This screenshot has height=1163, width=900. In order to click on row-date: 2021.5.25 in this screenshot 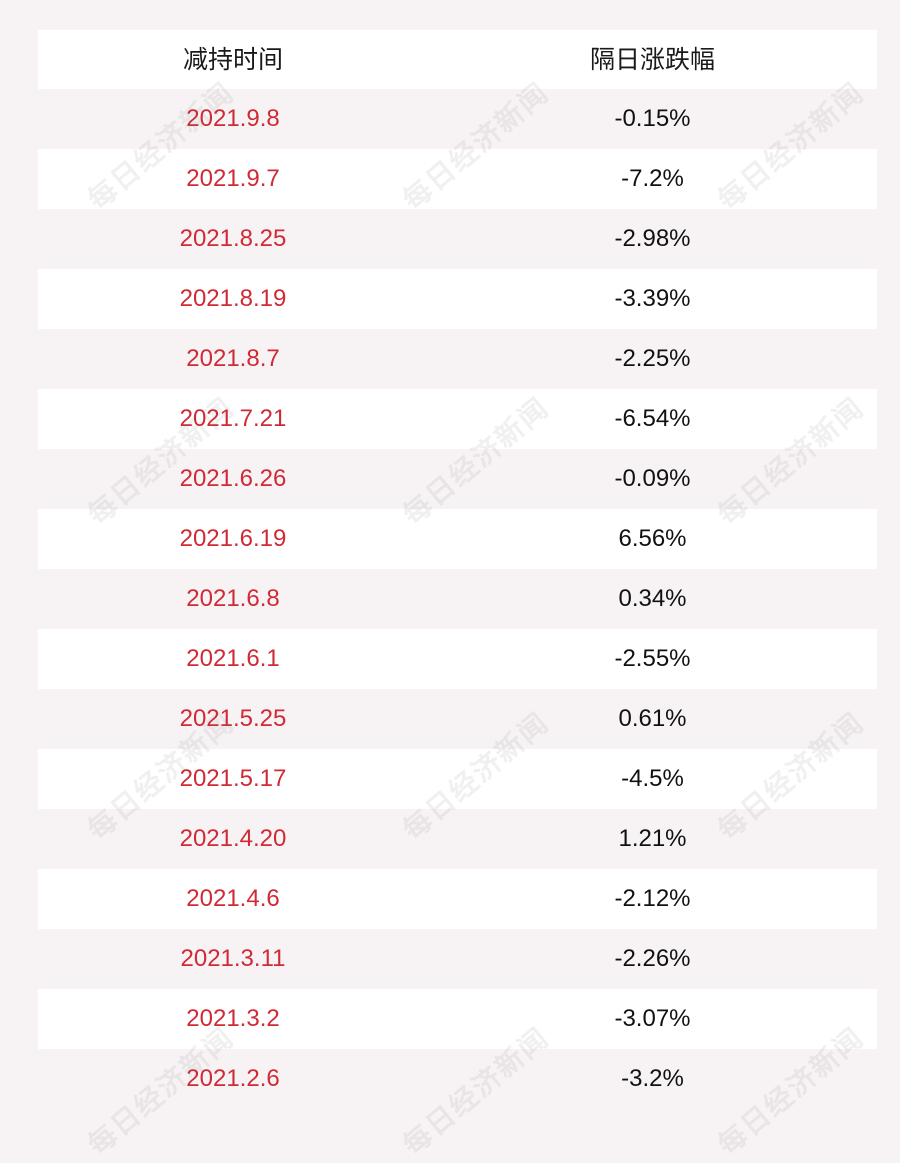, I will do `click(233, 718)`.